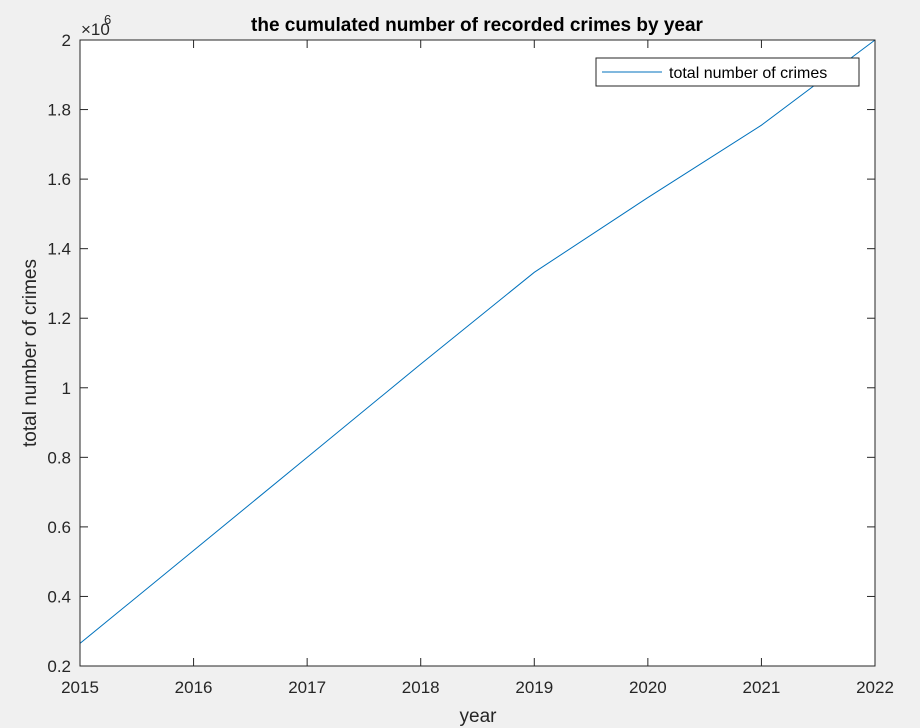 This screenshot has width=920, height=728. What do you see at coordinates (421, 687) in the screenshot?
I see `x-tick-label: 2018` at bounding box center [421, 687].